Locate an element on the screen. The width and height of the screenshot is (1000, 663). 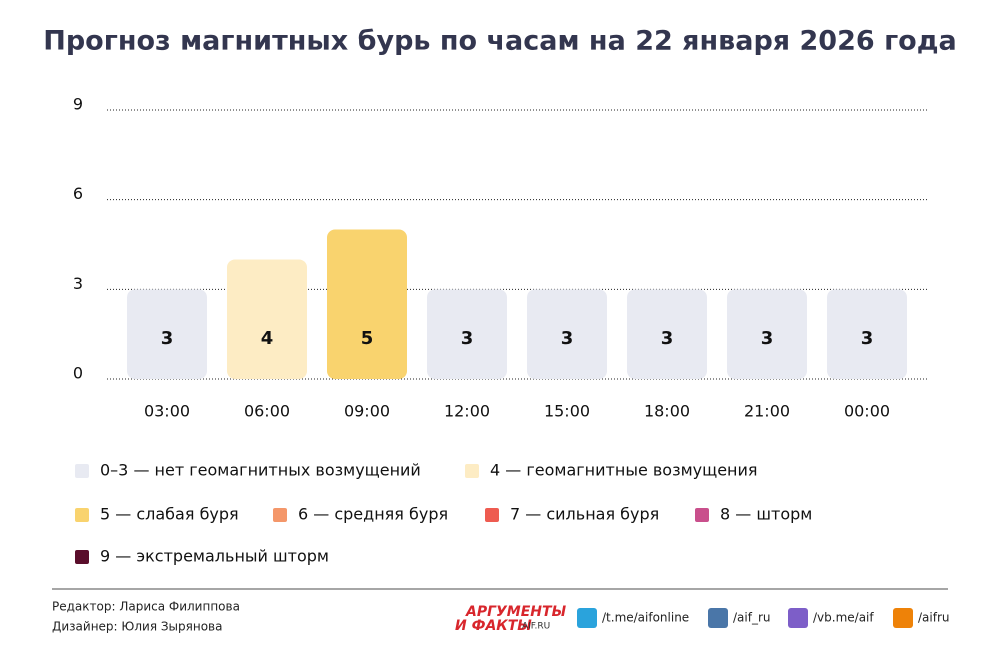
legend-label: 7 — сильная буря is located at coordinates (584, 514).